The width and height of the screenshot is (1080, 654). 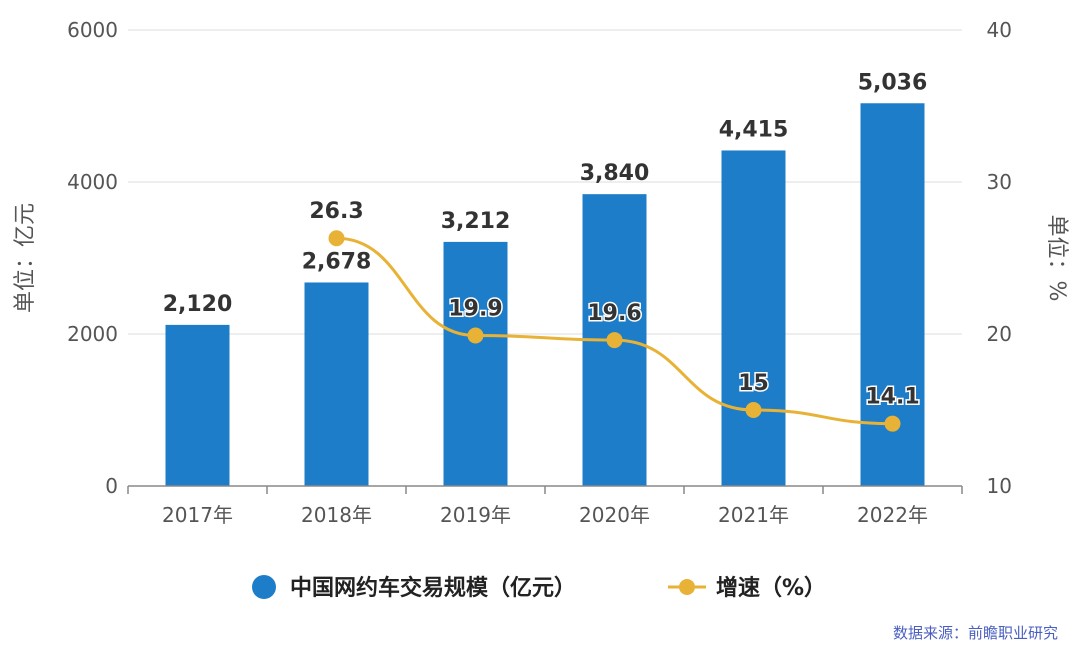 I want to click on growth-data-label: 15, so click(x=753, y=383).